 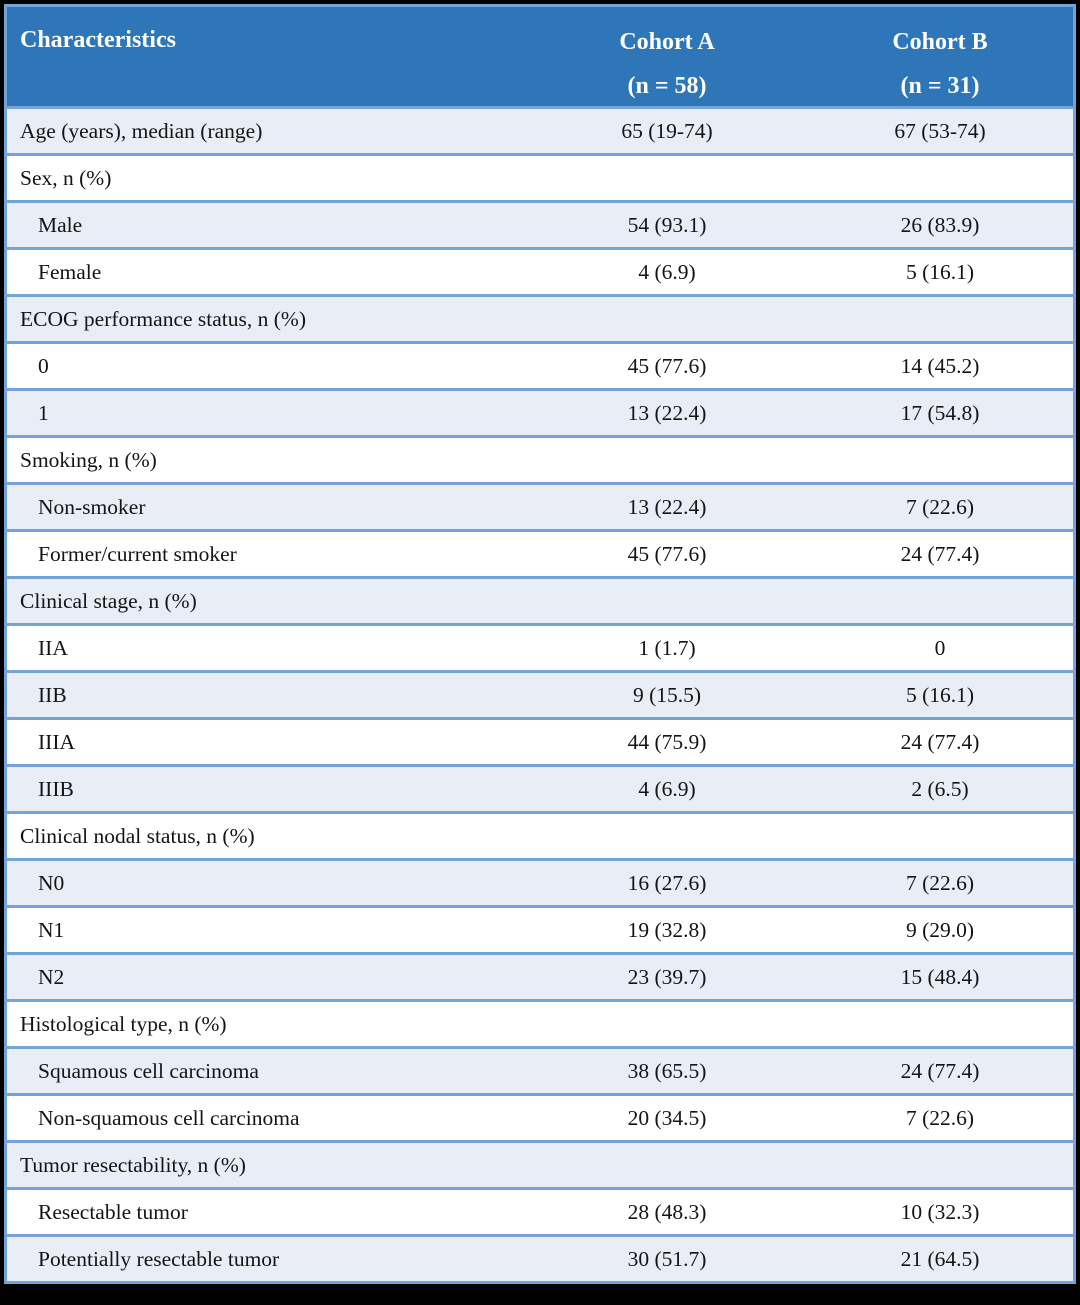 I want to click on table-row-stage-iib: IIB 9 (15.5) 5 (16.1), so click(x=540, y=693).